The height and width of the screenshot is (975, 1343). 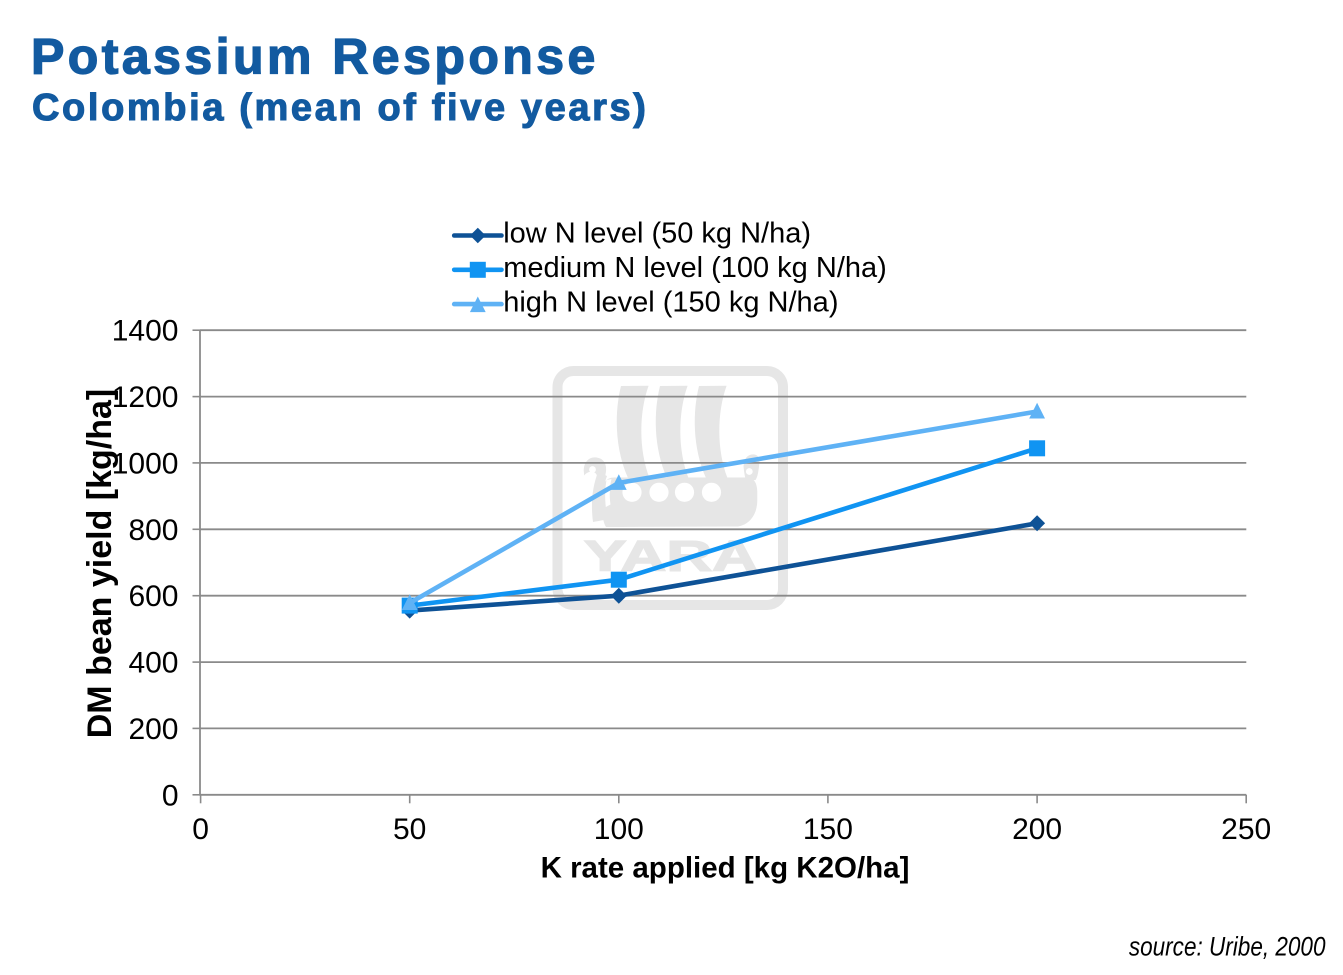 I want to click on svg-text: 1400, so click(x=145, y=331).